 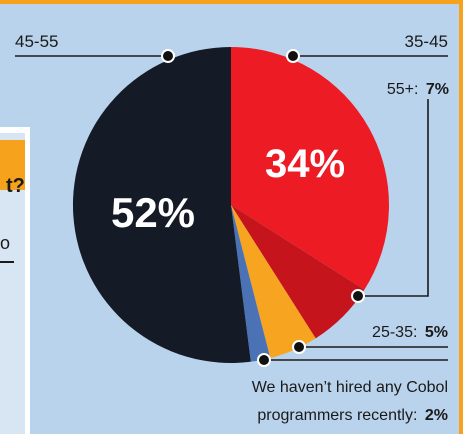 I want to click on label-55-plus: 55+: 7%, so click(x=418, y=89).